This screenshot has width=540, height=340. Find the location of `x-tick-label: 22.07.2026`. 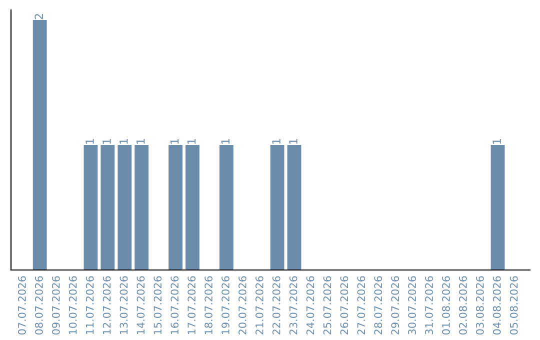

x-tick-label: 22.07.2026 is located at coordinates (276, 305).